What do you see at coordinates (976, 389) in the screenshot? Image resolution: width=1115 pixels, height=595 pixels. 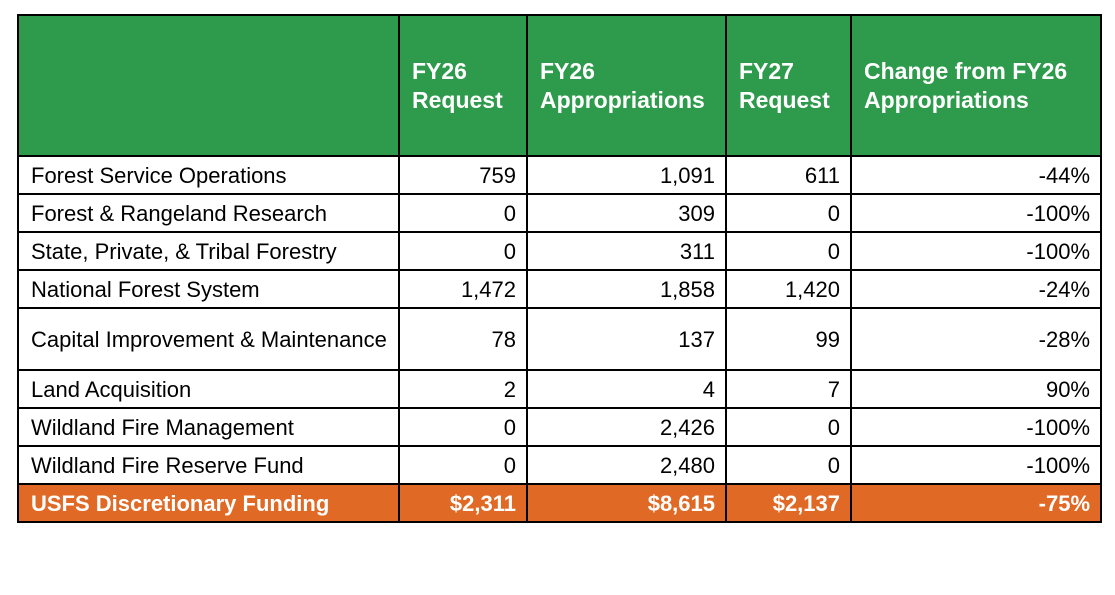 I see `cell-change: 90%` at bounding box center [976, 389].